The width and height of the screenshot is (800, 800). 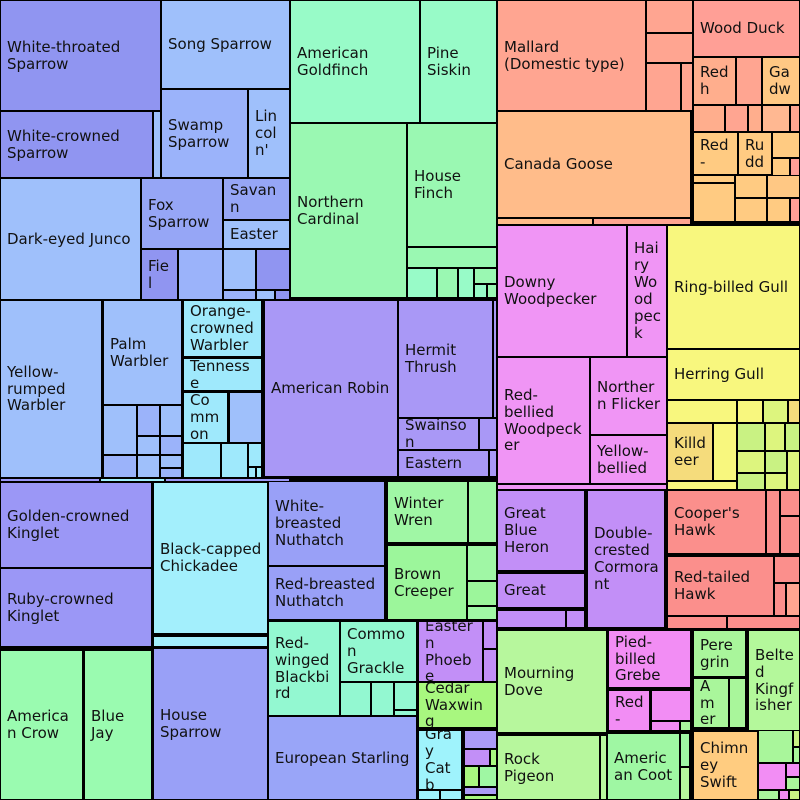 What do you see at coordinates (80, 55) in the screenshot?
I see `cell-white-throated-sparrow: White-throated Sparrow` at bounding box center [80, 55].